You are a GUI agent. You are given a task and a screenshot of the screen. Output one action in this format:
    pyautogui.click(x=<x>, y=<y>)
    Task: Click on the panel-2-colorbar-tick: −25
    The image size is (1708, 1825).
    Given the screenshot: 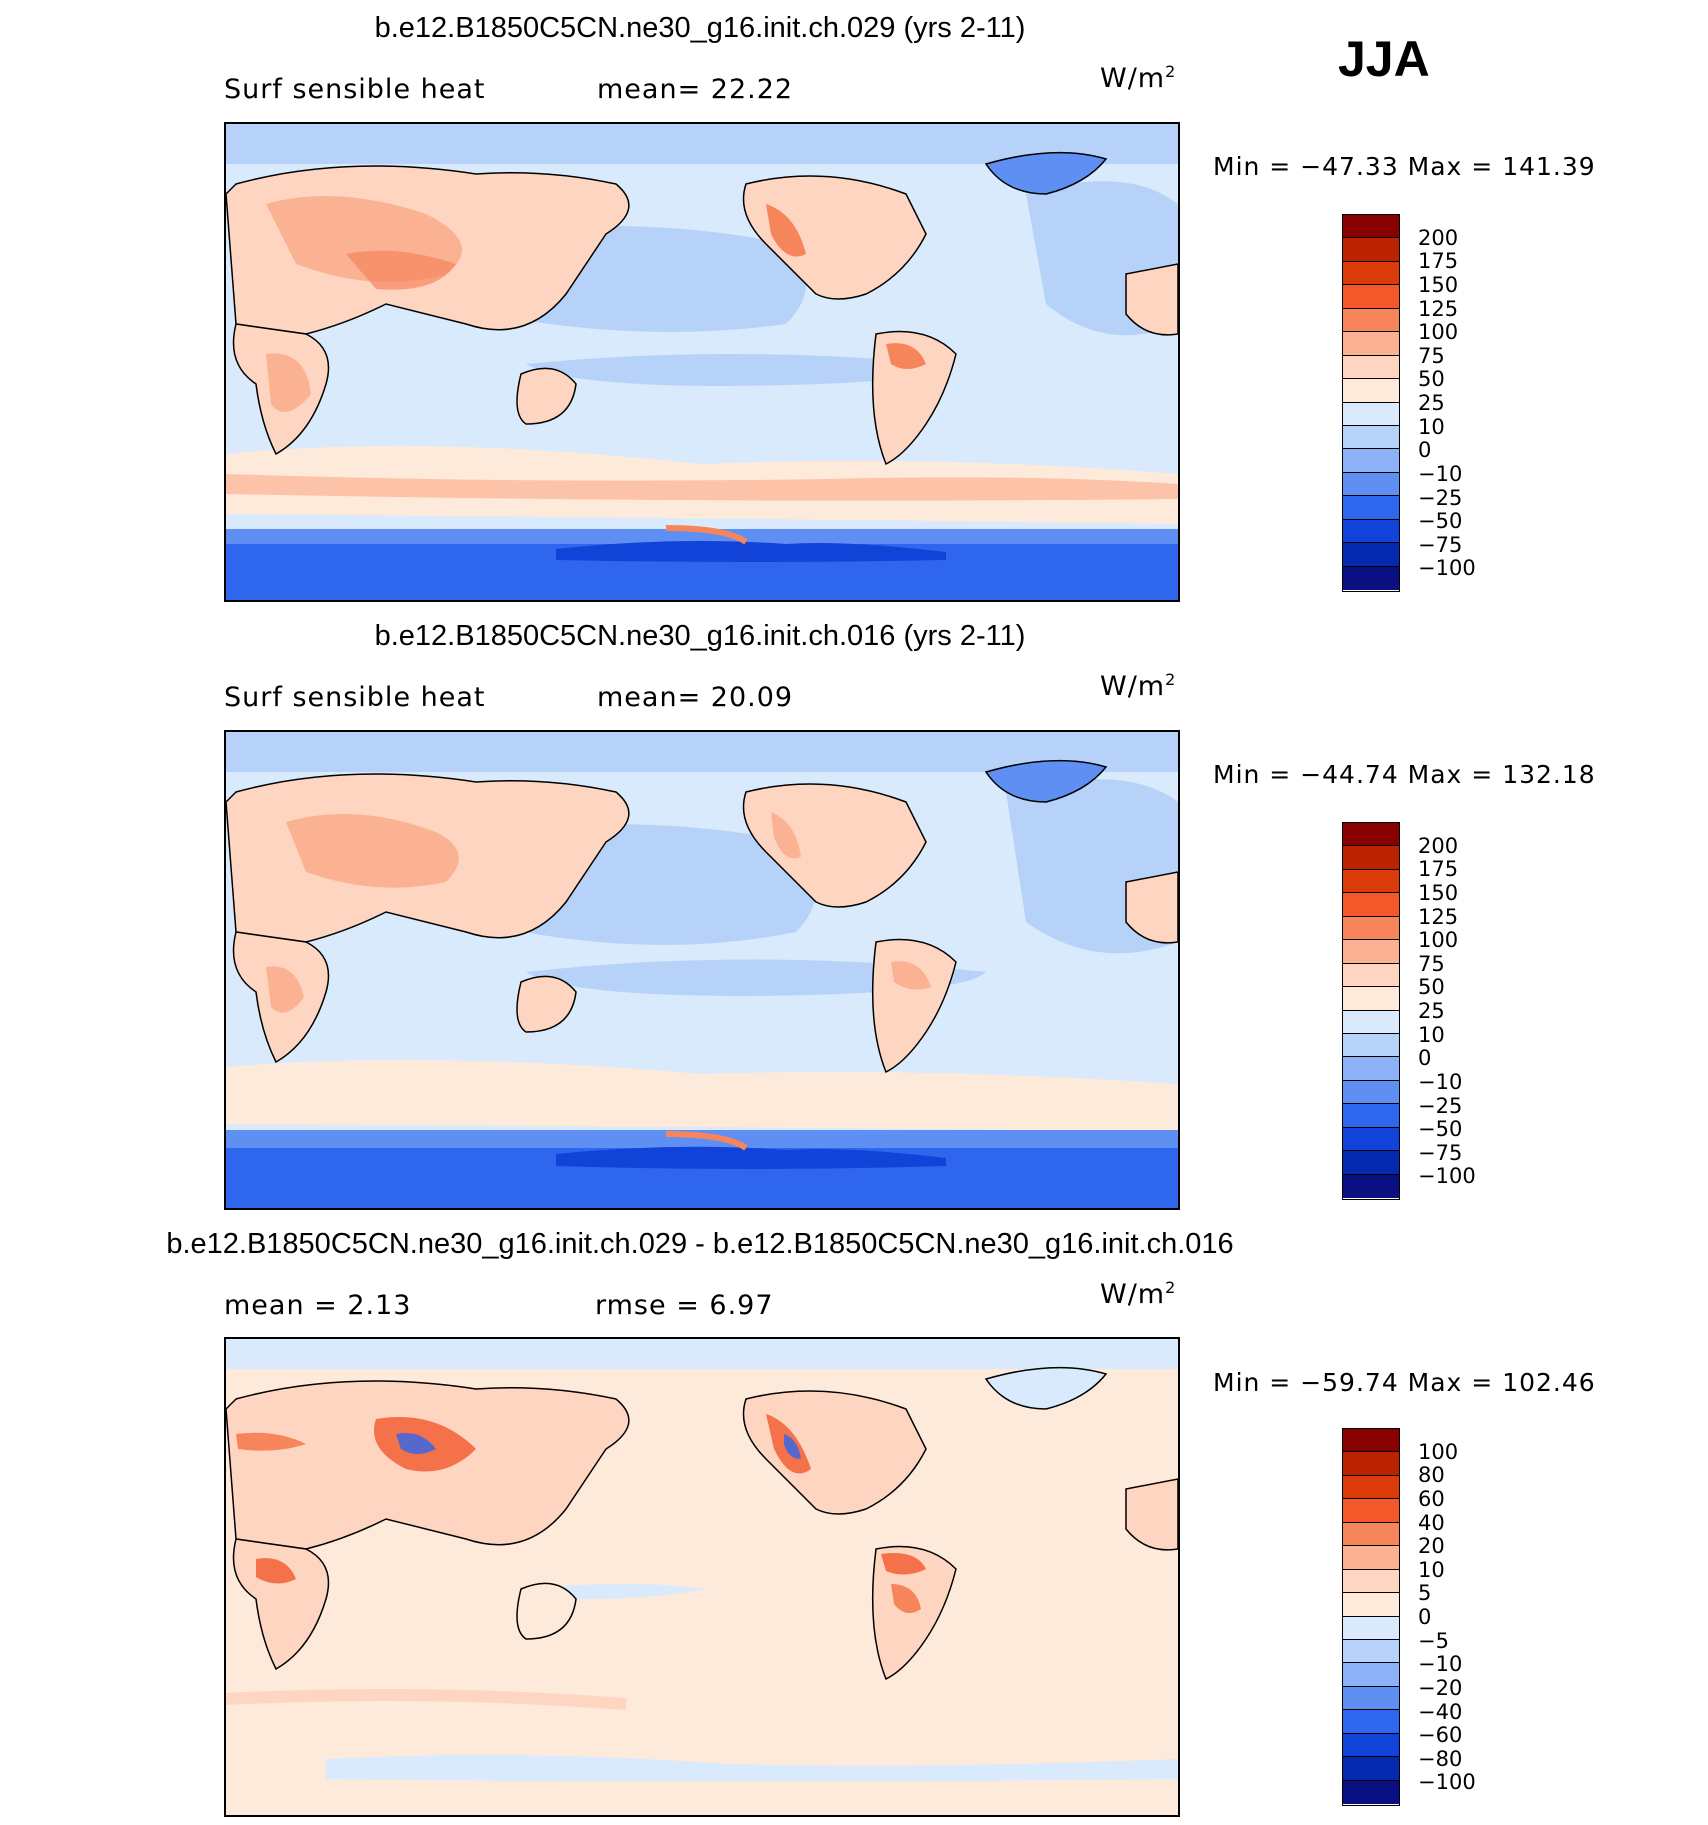 What is the action you would take?
    pyautogui.click(x=1440, y=1105)
    